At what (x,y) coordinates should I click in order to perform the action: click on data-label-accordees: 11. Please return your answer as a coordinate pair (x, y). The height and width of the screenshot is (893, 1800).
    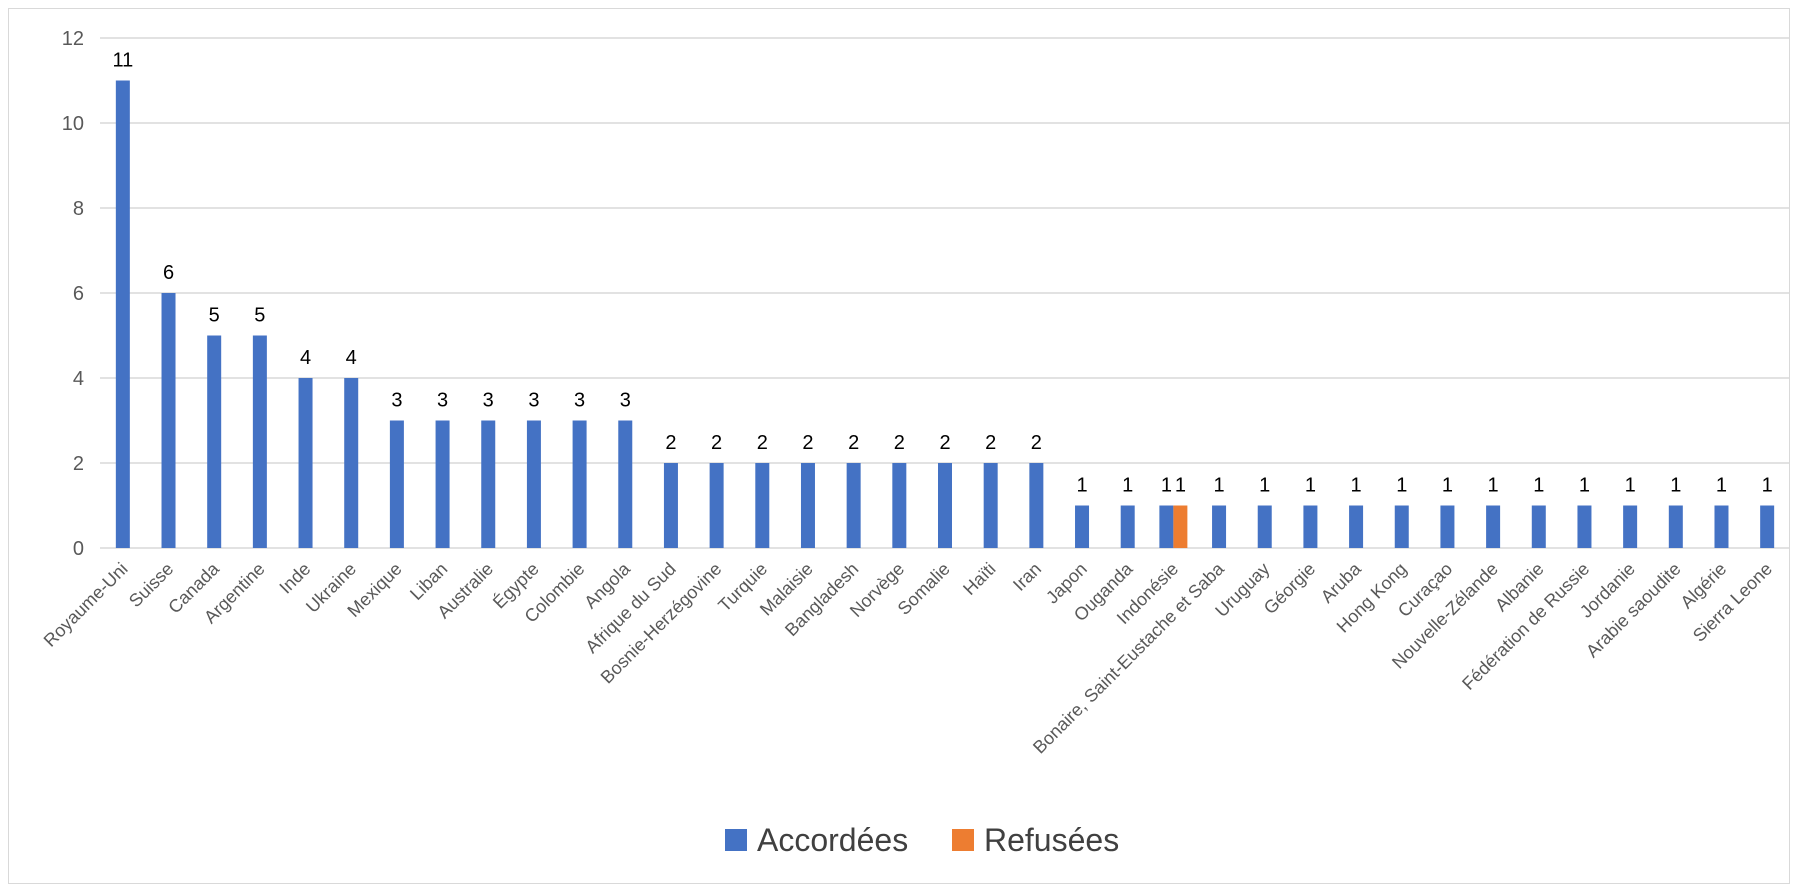
    Looking at the image, I should click on (122, 61).